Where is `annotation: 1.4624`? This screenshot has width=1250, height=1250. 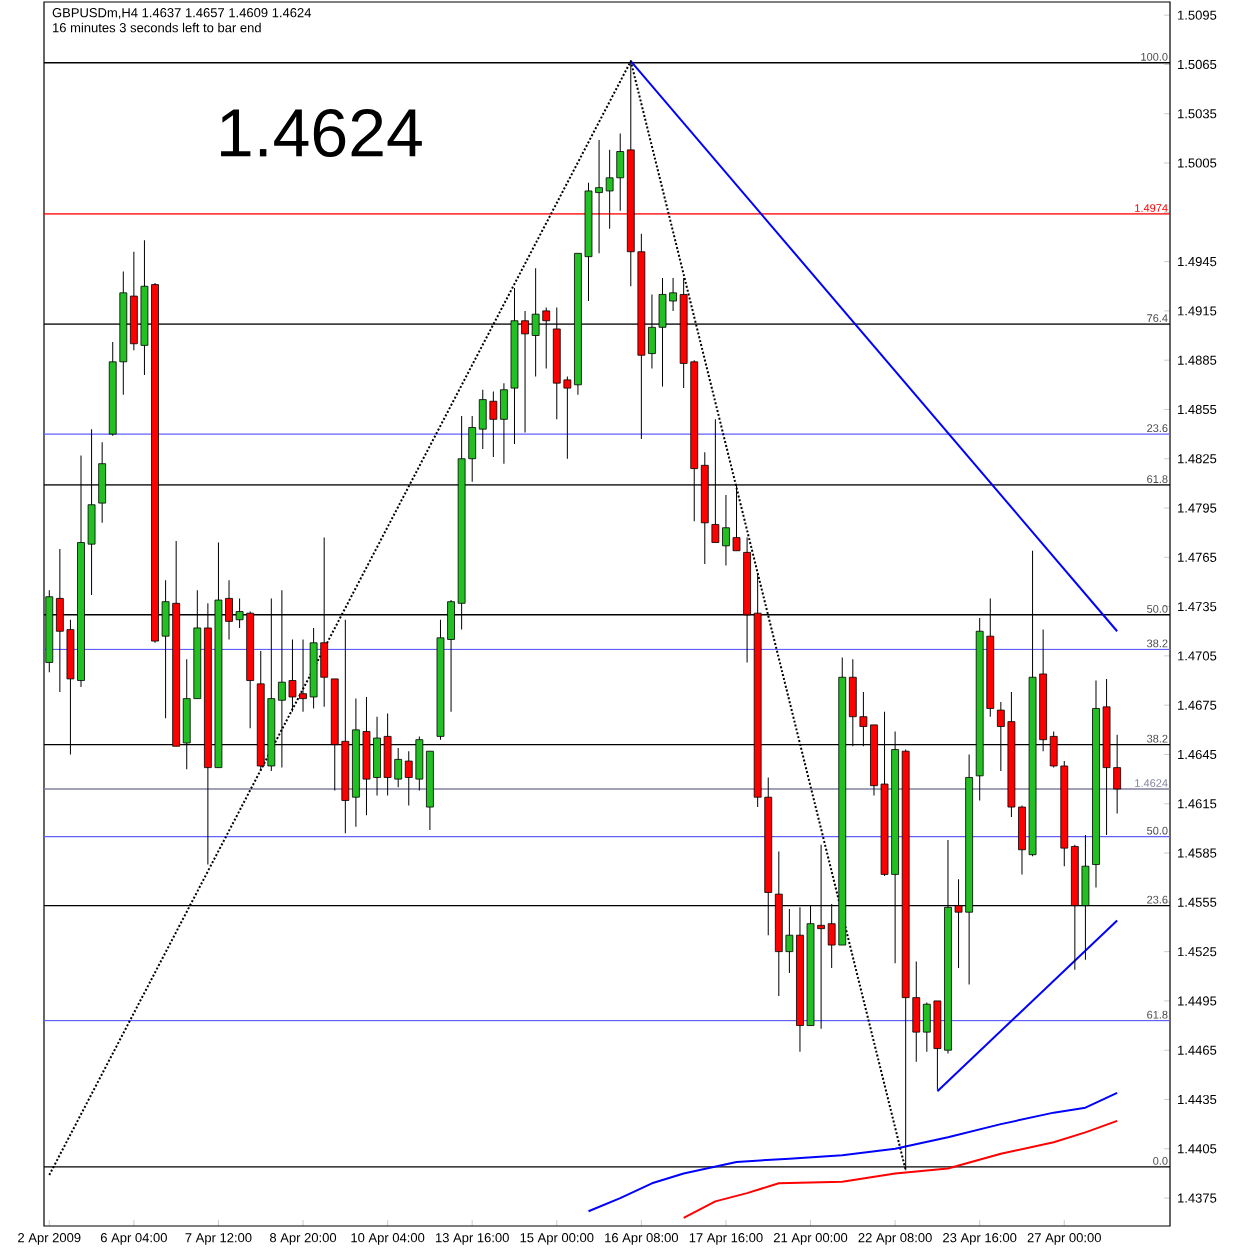 annotation: 1.4624 is located at coordinates (321, 133).